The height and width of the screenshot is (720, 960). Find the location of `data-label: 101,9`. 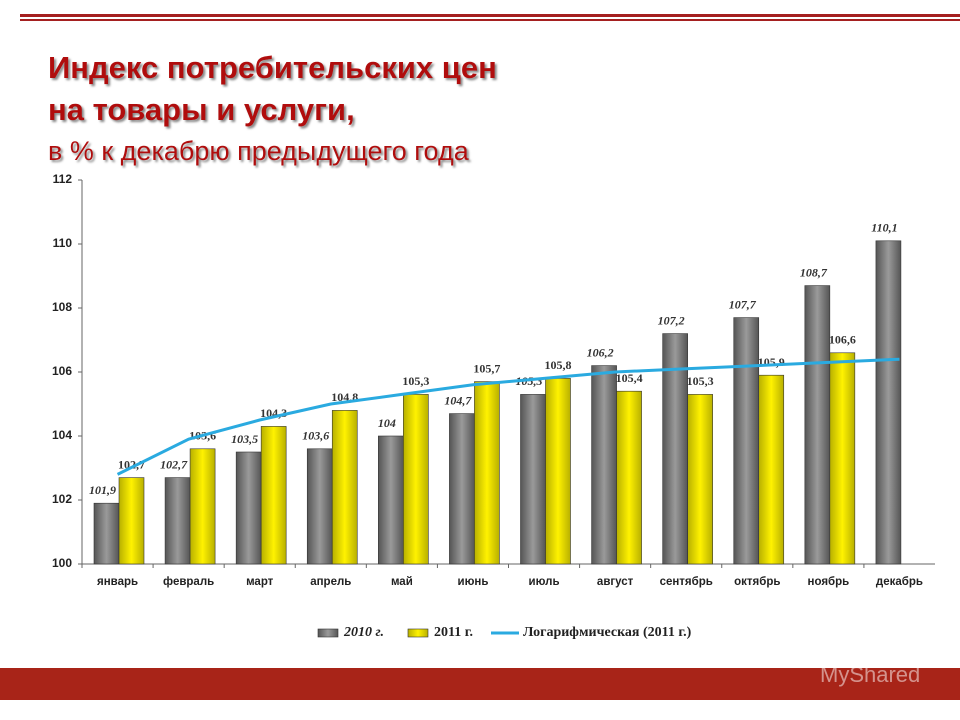

data-label: 101,9 is located at coordinates (102, 490).